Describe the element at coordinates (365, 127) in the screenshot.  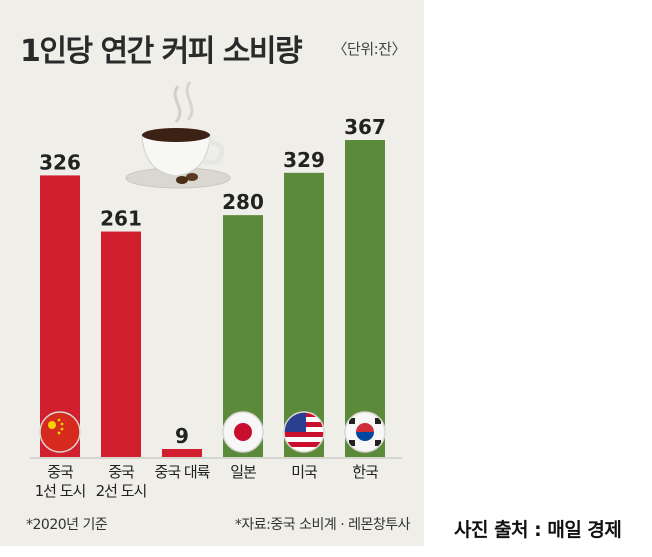
I see `data-label: 367` at that location.